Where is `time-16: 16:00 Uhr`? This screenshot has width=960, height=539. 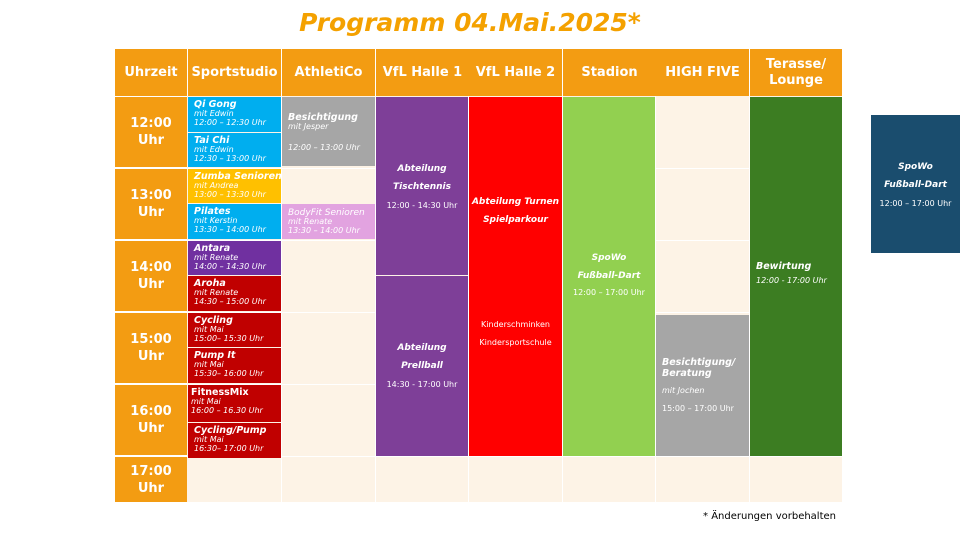
time-16: 16:00 Uhr is located at coordinates (151, 420).